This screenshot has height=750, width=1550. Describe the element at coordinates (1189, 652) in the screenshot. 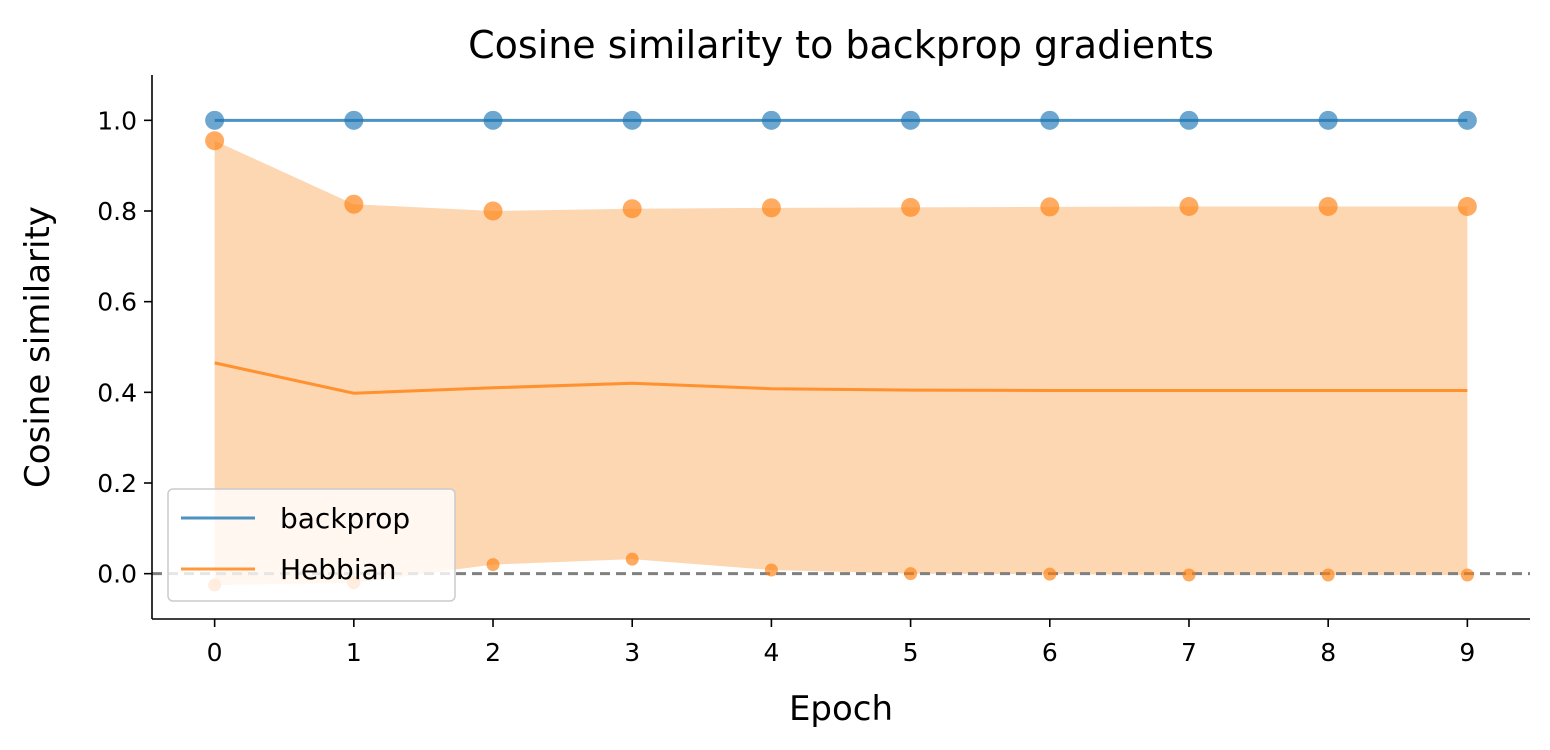

I see `x-tick-label: 7` at that location.